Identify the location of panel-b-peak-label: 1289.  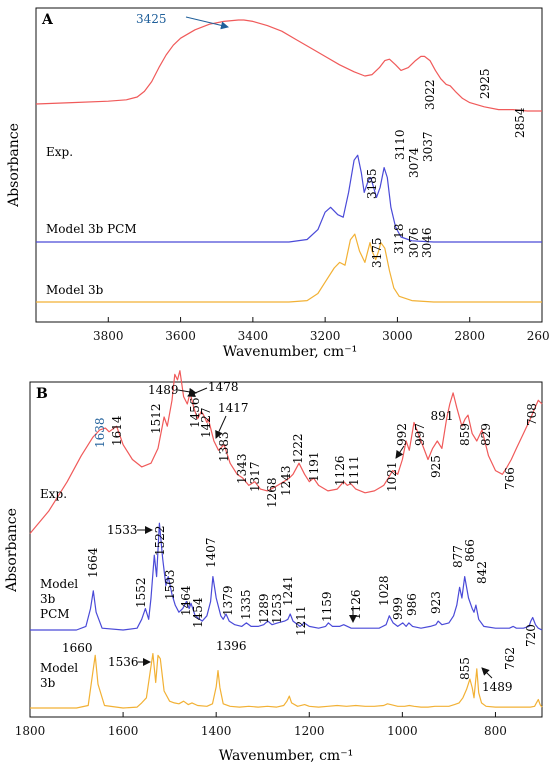
(264, 608).